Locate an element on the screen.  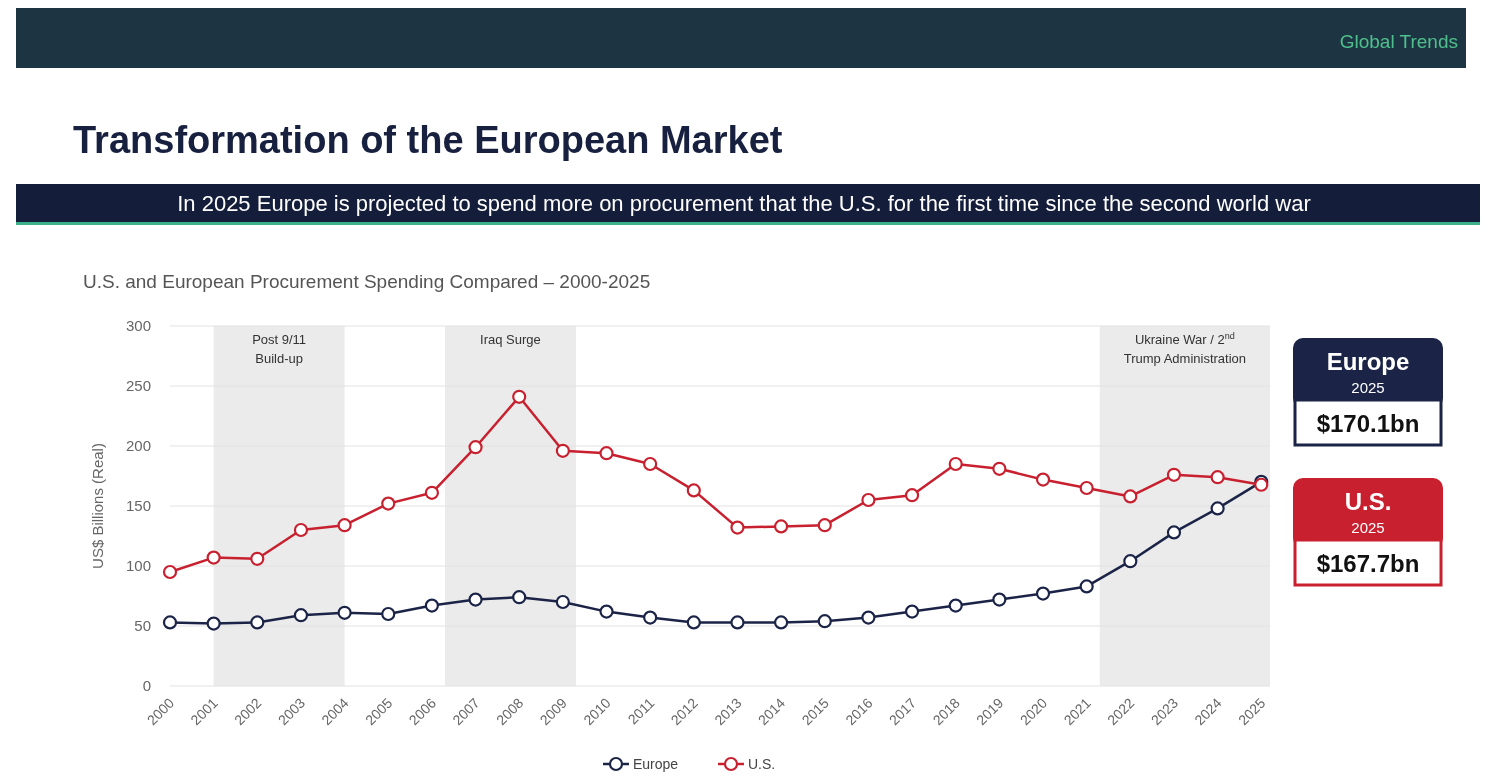
y-tick-label: 150 is located at coordinates (138, 505).